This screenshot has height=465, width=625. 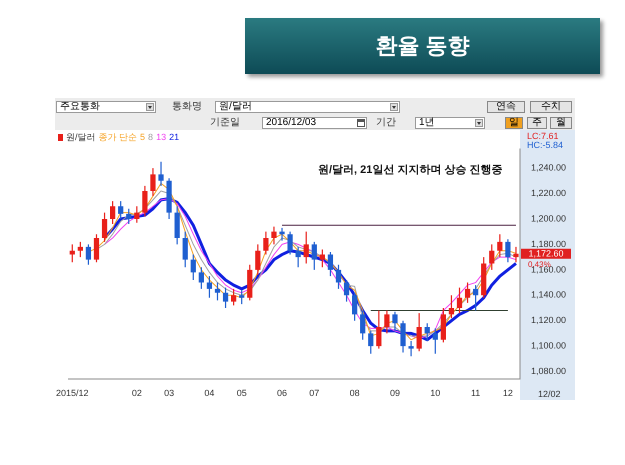 I want to click on y-tick-label: 1,140.00, so click(x=548, y=295).